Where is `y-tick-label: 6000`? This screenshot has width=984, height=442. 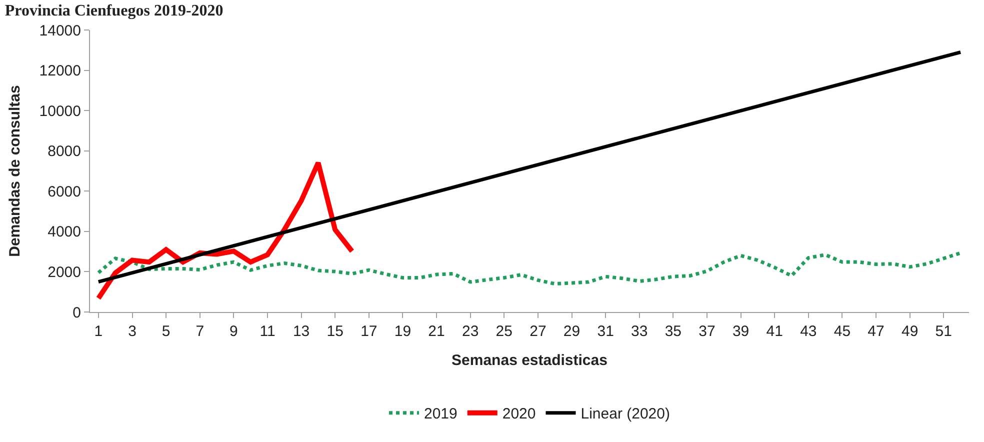 y-tick-label: 6000 is located at coordinates (64, 191).